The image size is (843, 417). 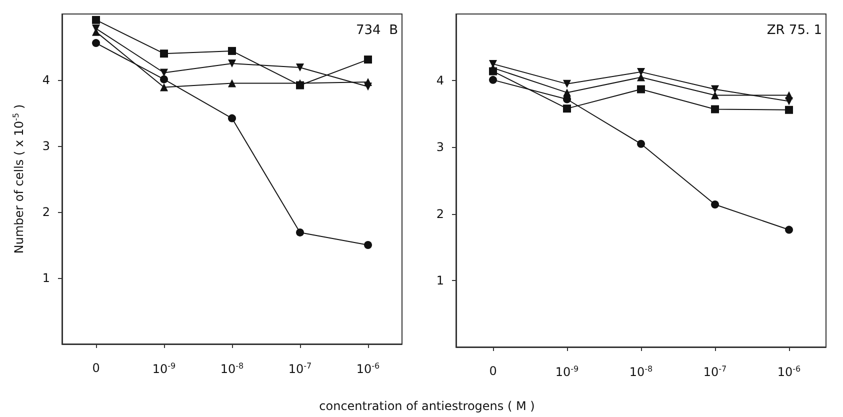 What do you see at coordinates (19, 179) in the screenshot?
I see `y-axis-title: Number of cells ( x 10-5 )` at bounding box center [19, 179].